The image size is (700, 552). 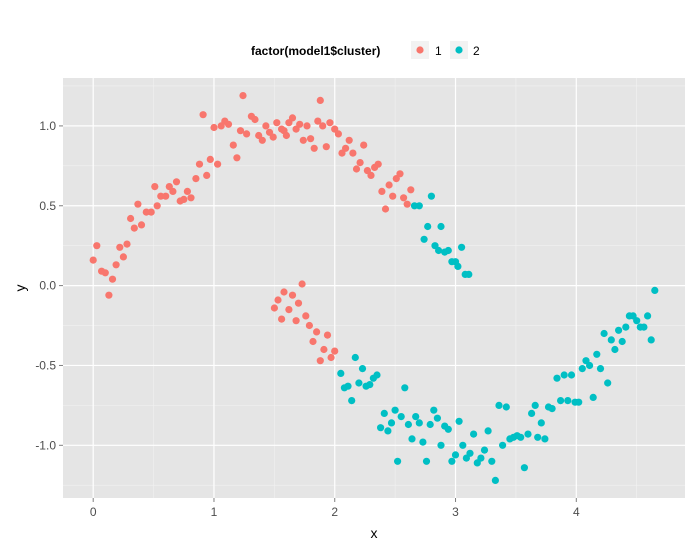 I want to click on legend-label-2: 2, so click(x=476, y=51).